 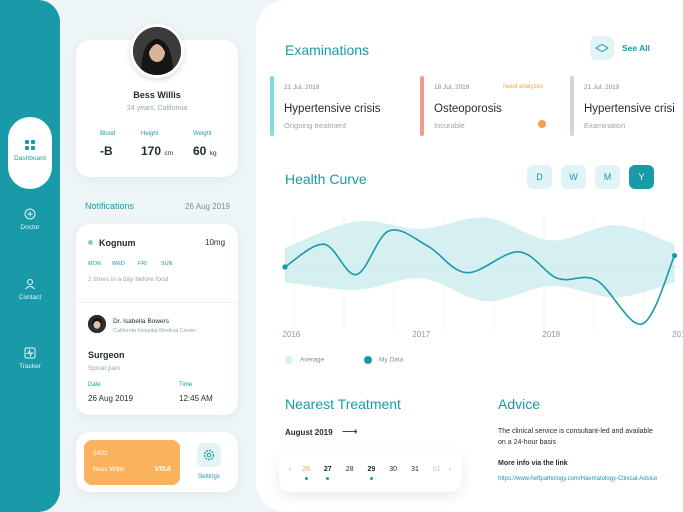 What do you see at coordinates (30, 145) in the screenshot?
I see `grid-icon` at bounding box center [30, 145].